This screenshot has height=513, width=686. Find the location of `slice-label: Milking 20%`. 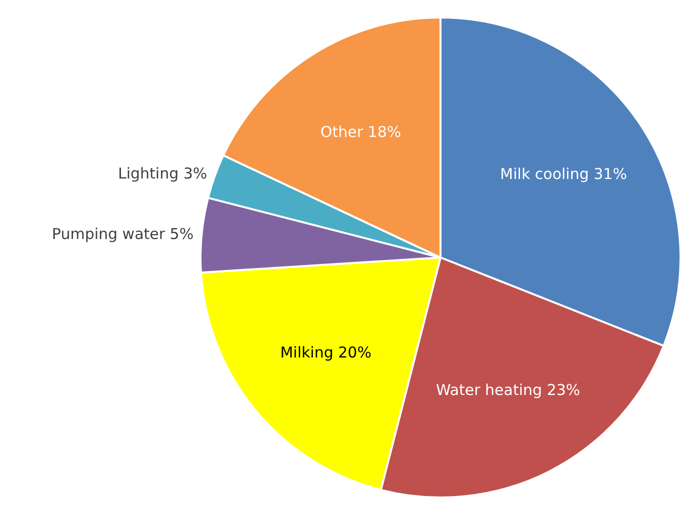

slice-label: Milking 20% is located at coordinates (326, 352).